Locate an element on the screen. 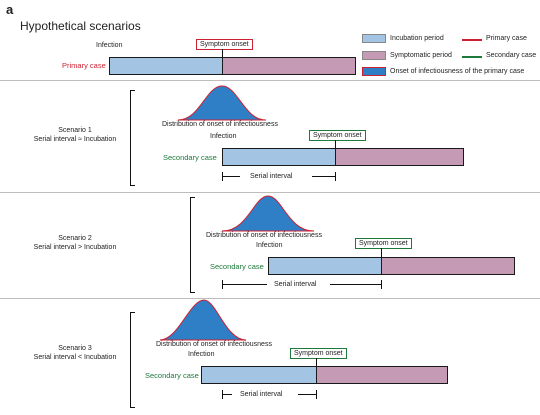 The height and width of the screenshot is (415, 540). scenario-1-infection-label: Infection is located at coordinates (223, 136).